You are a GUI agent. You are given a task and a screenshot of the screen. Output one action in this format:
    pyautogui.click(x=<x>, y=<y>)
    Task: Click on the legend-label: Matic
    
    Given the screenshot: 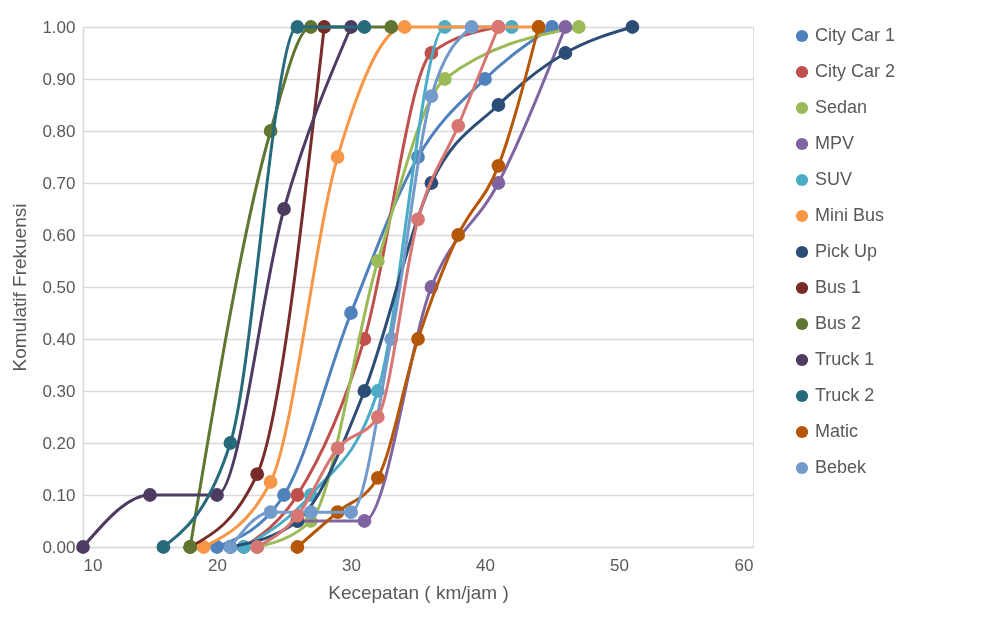 What is the action you would take?
    pyautogui.click(x=837, y=431)
    